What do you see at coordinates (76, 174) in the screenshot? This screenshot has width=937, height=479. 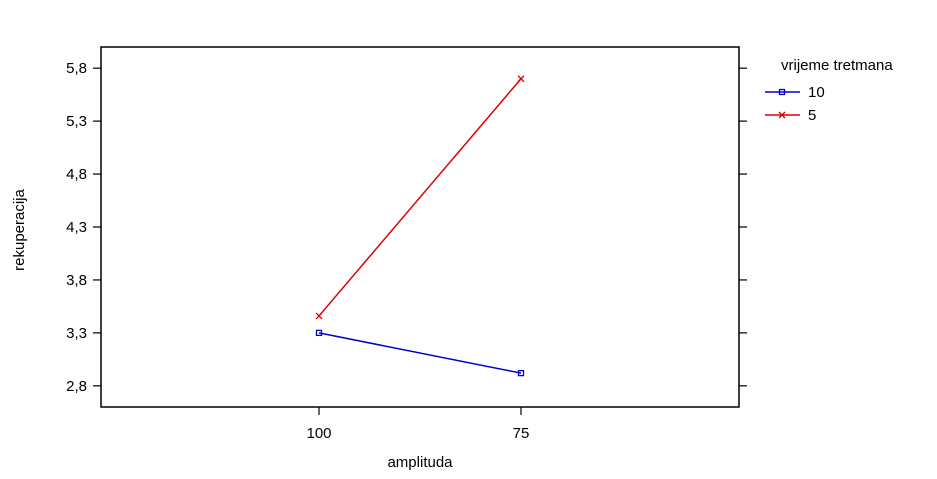 I see `y-tick-label: 4,8` at bounding box center [76, 174].